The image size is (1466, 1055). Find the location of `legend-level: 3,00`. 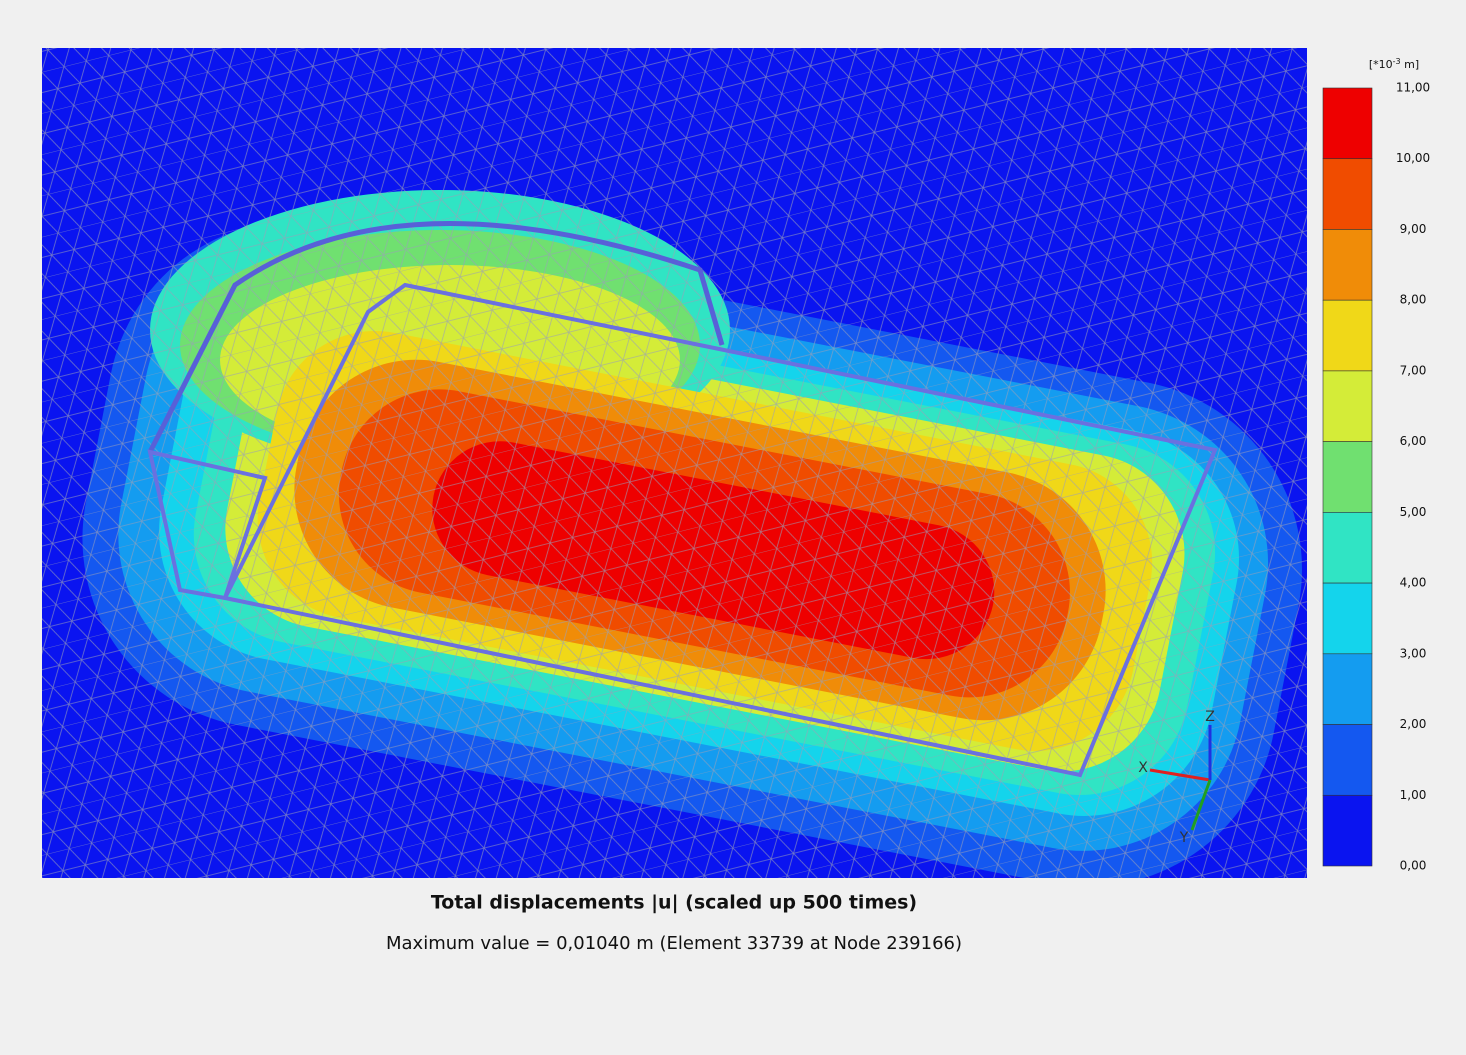

legend-level: 3,00 is located at coordinates (1413, 653).